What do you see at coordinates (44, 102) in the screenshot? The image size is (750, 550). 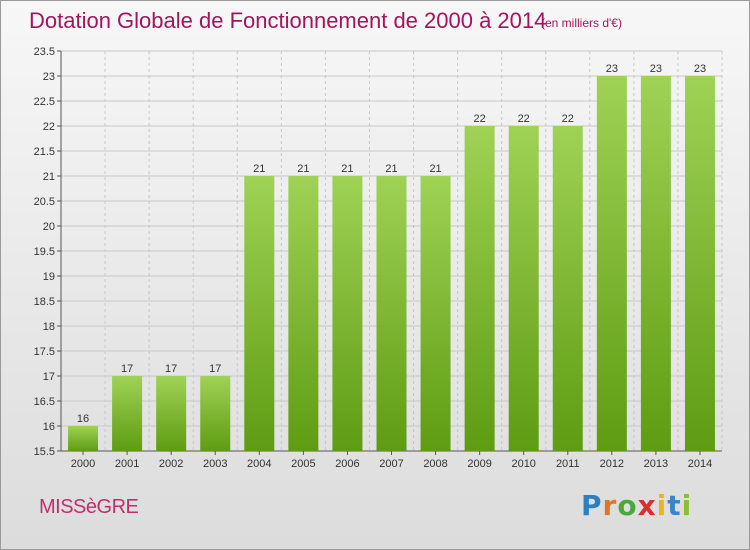 I see `y-tick-label: 22.5` at bounding box center [44, 102].